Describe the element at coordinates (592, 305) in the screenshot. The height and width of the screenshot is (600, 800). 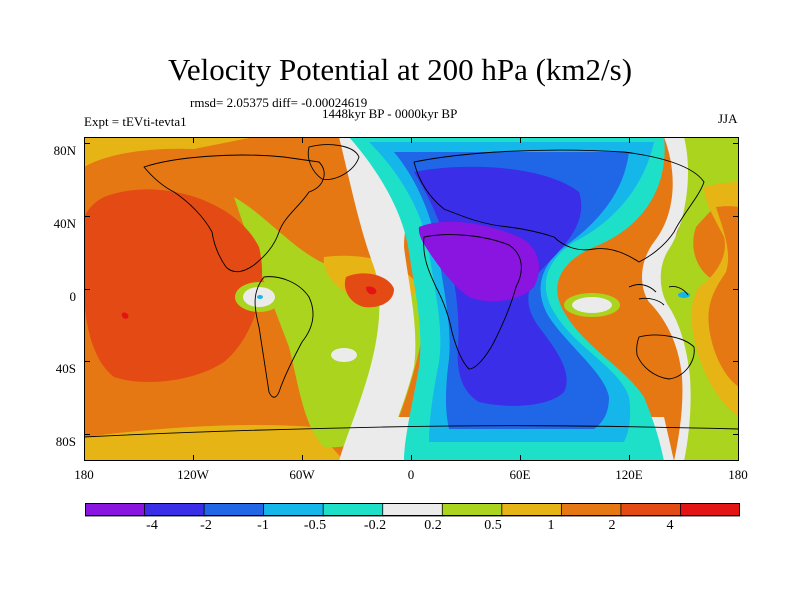
I see `field-neutral-eq-indian` at that location.